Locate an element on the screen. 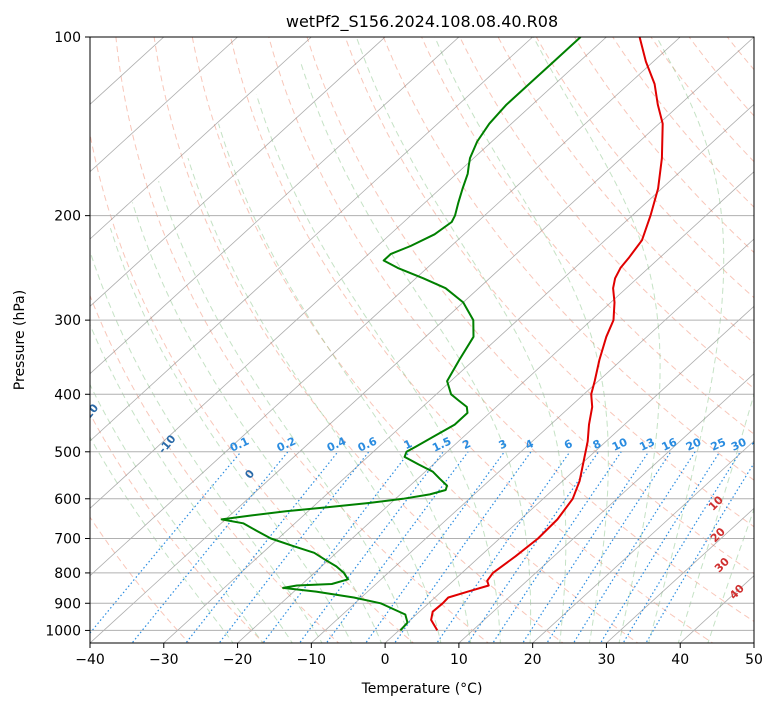 This screenshot has height=708, width=775. y-axis-label: Pressure (hPa) is located at coordinates (20, 340).